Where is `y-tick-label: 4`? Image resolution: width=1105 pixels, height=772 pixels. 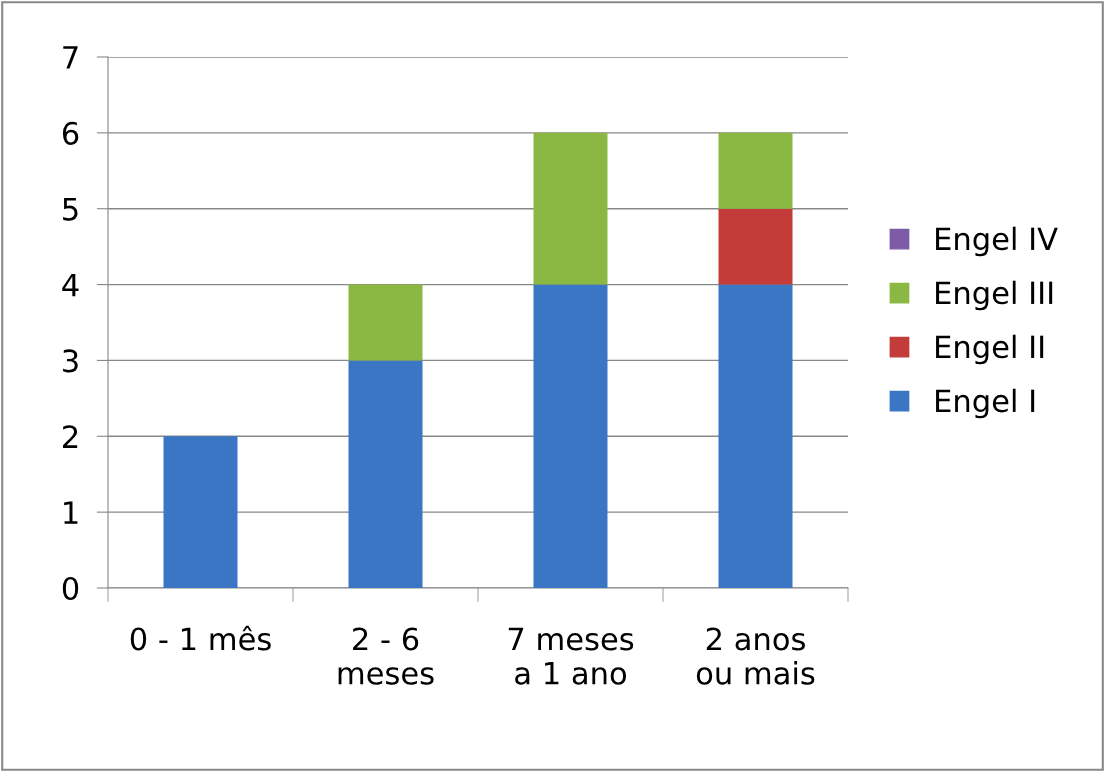 y-tick-label: 4 is located at coordinates (70, 285).